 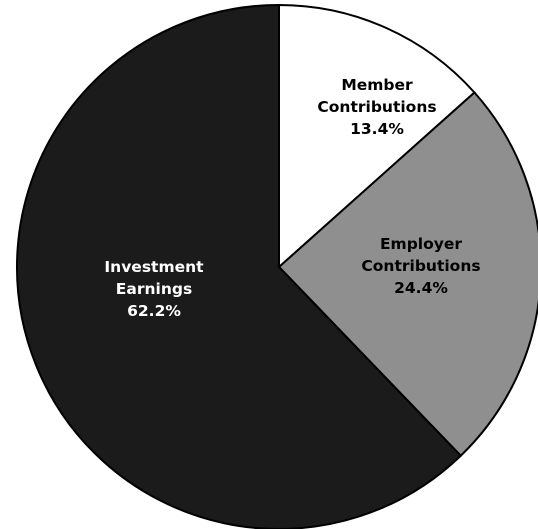 What do you see at coordinates (154, 267) in the screenshot?
I see `slice-name-label-2-0: Investment` at bounding box center [154, 267].